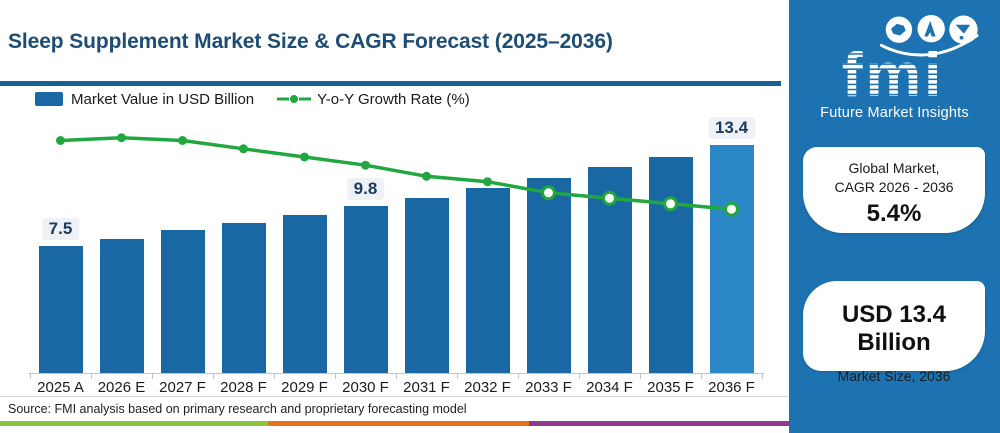  Describe the element at coordinates (294, 99) in the screenshot. I see `line-legend-icon` at that location.